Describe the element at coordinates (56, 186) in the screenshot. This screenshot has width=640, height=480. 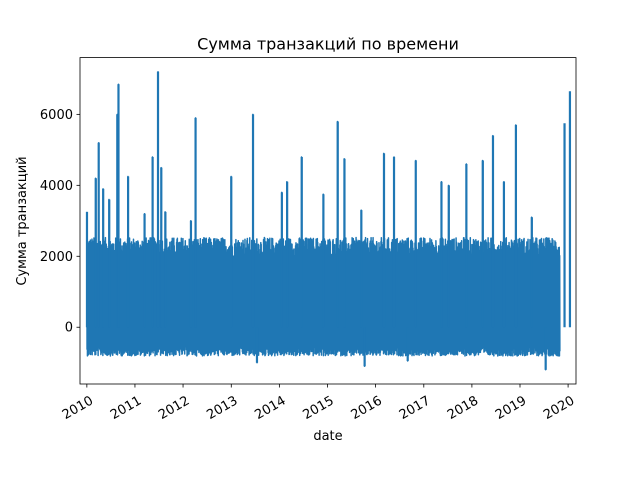
I see `y-tick-label-2: 4000` at that location.